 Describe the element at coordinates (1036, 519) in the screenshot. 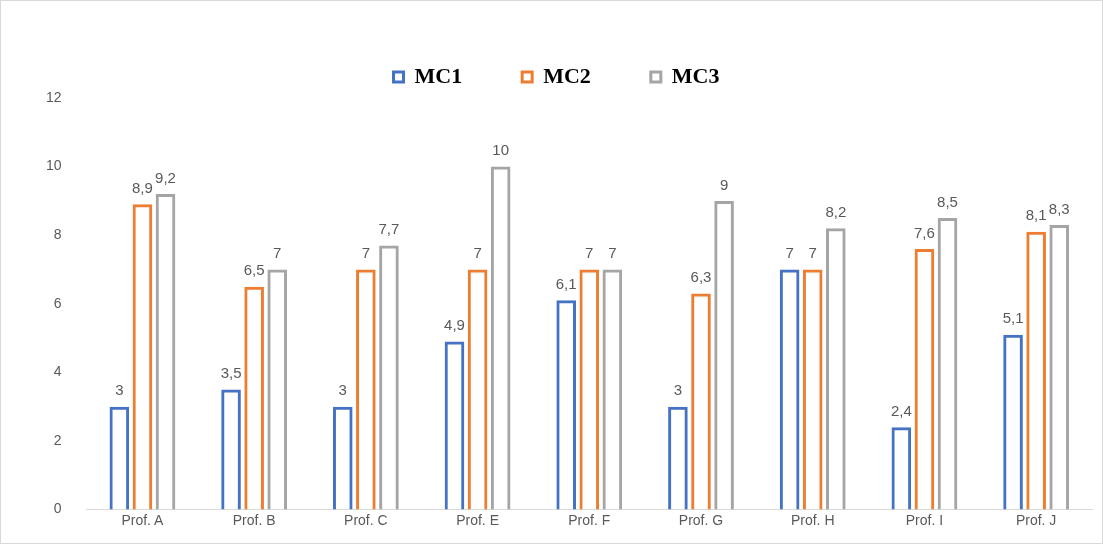

I see `x-tick-label: Prof. J` at that location.